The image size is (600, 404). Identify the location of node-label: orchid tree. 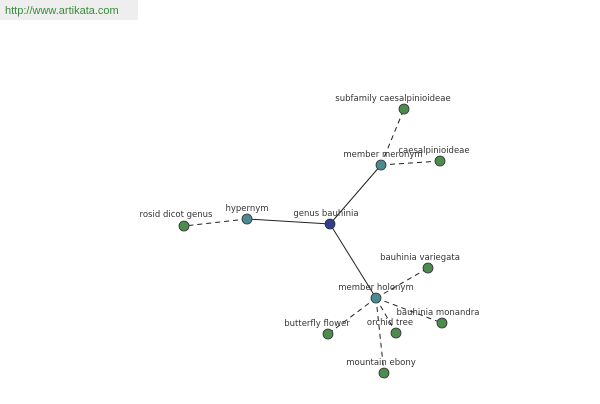
(390, 323).